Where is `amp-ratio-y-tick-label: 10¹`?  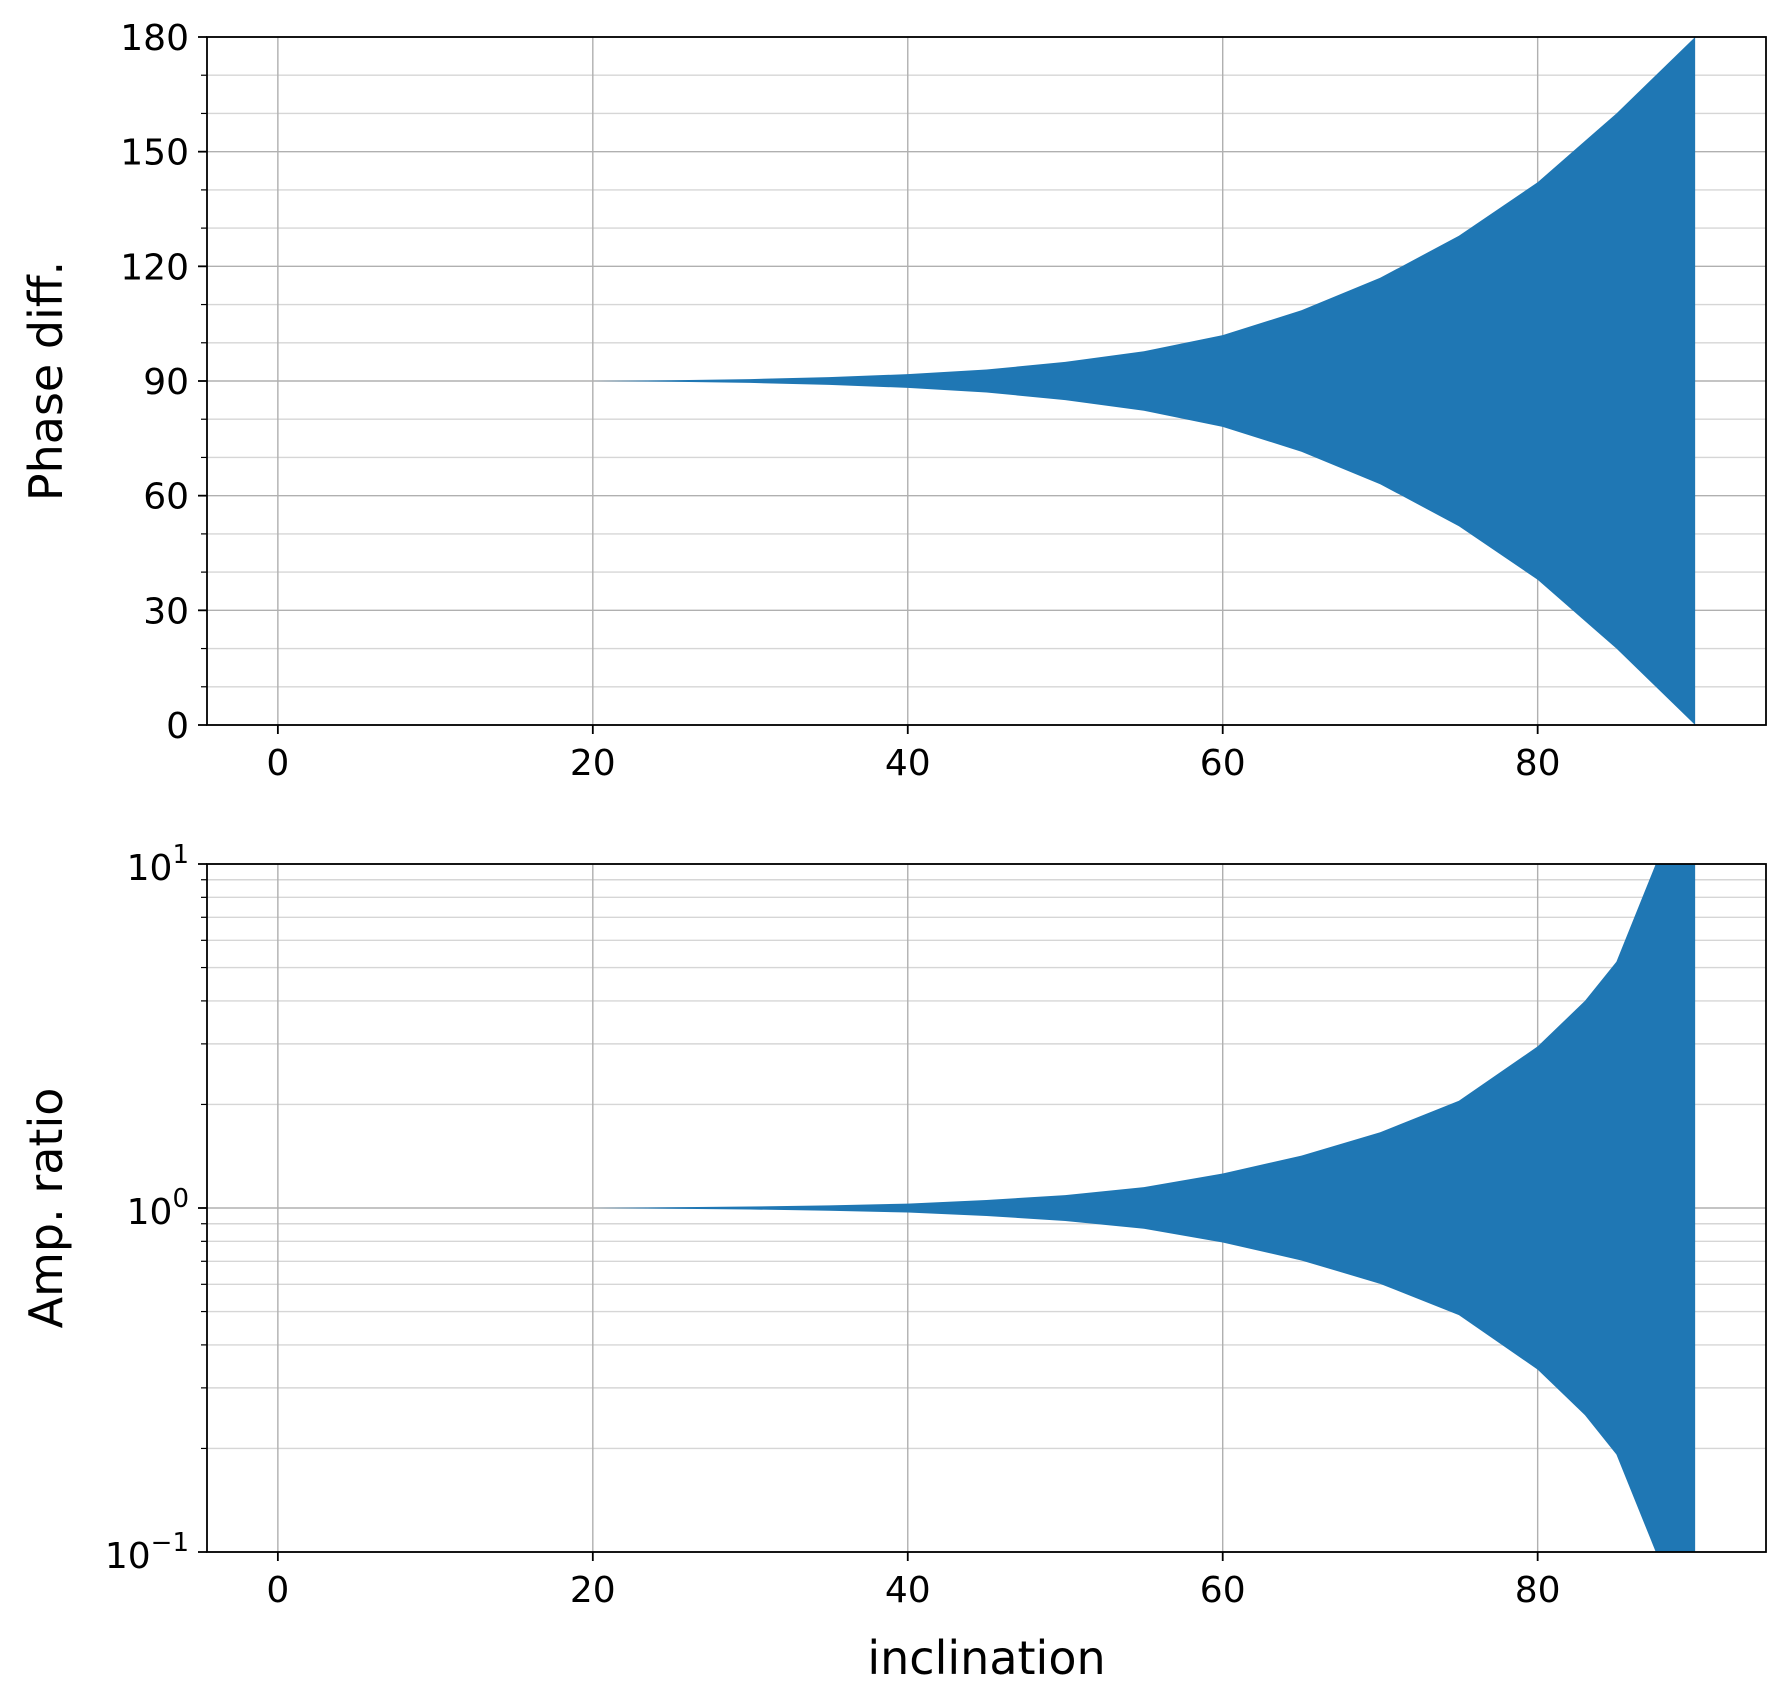
amp-ratio-y-tick-label: 10¹ is located at coordinates (158, 864).